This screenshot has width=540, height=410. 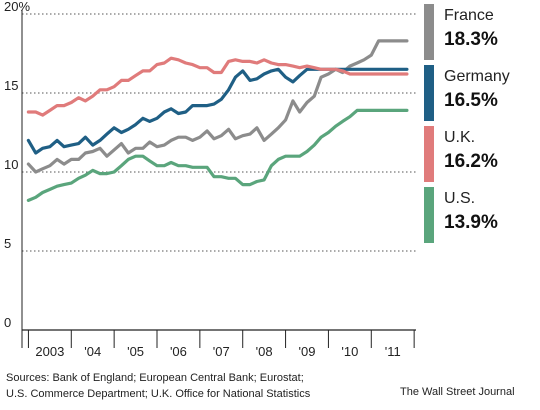 I want to click on legend-swatch-france, so click(x=429, y=32).